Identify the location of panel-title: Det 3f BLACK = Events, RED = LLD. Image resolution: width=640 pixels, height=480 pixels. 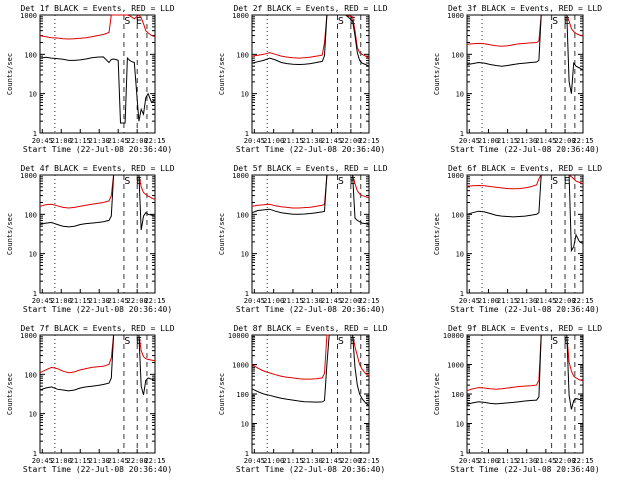
(525, 8).